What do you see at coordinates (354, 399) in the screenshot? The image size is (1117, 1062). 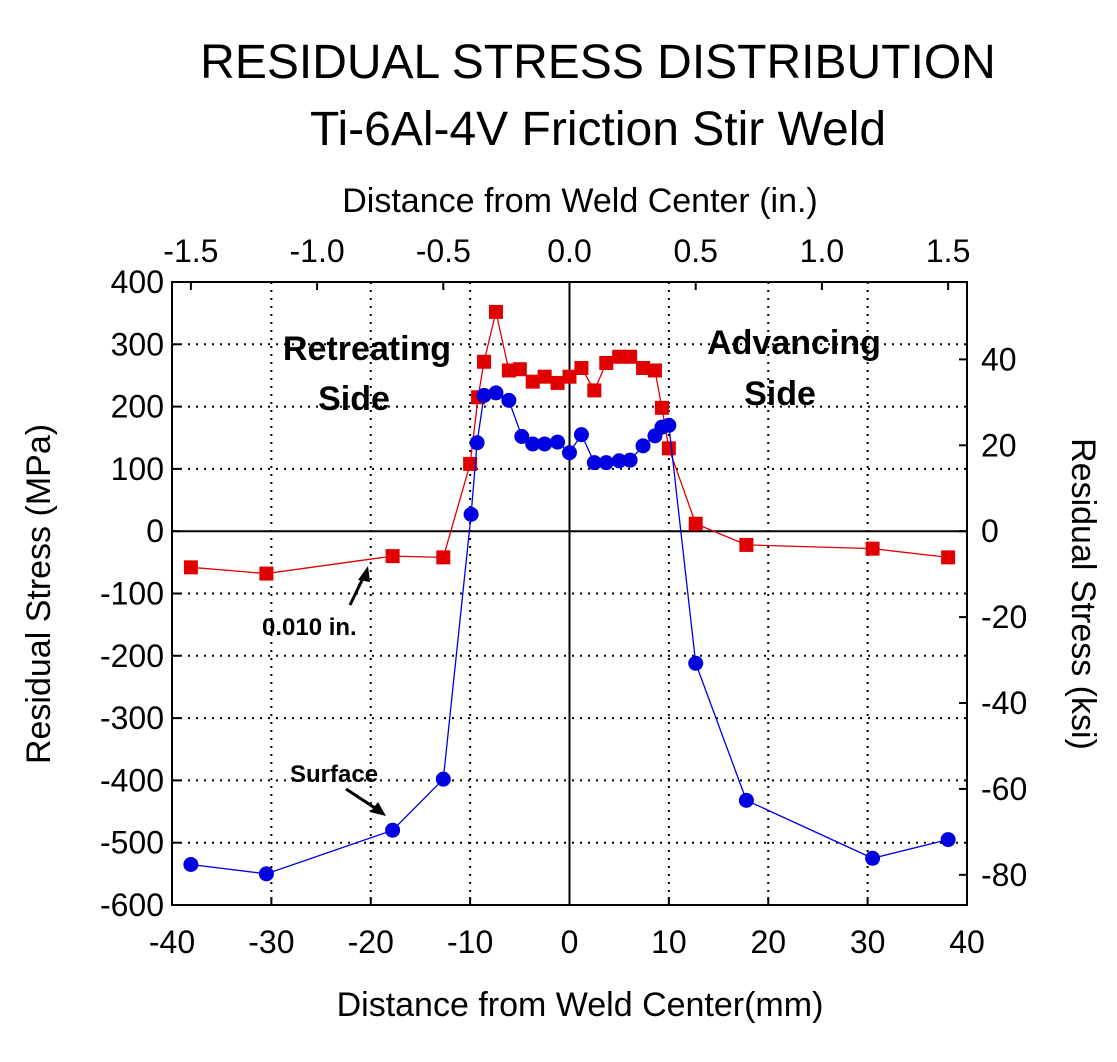 I see `retreating-side-label-2: Side` at bounding box center [354, 399].